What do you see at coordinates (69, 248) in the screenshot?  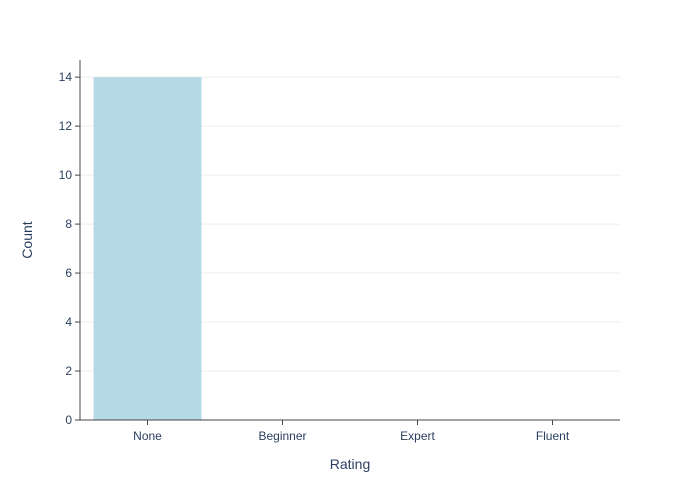 I see `y-axis-ticks: 0 2 4 6 8 10 12 14` at bounding box center [69, 248].